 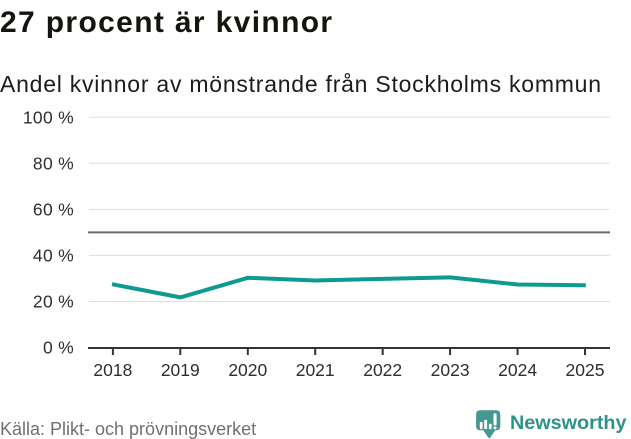 I want to click on svg-text: 40 %, so click(x=53, y=255).